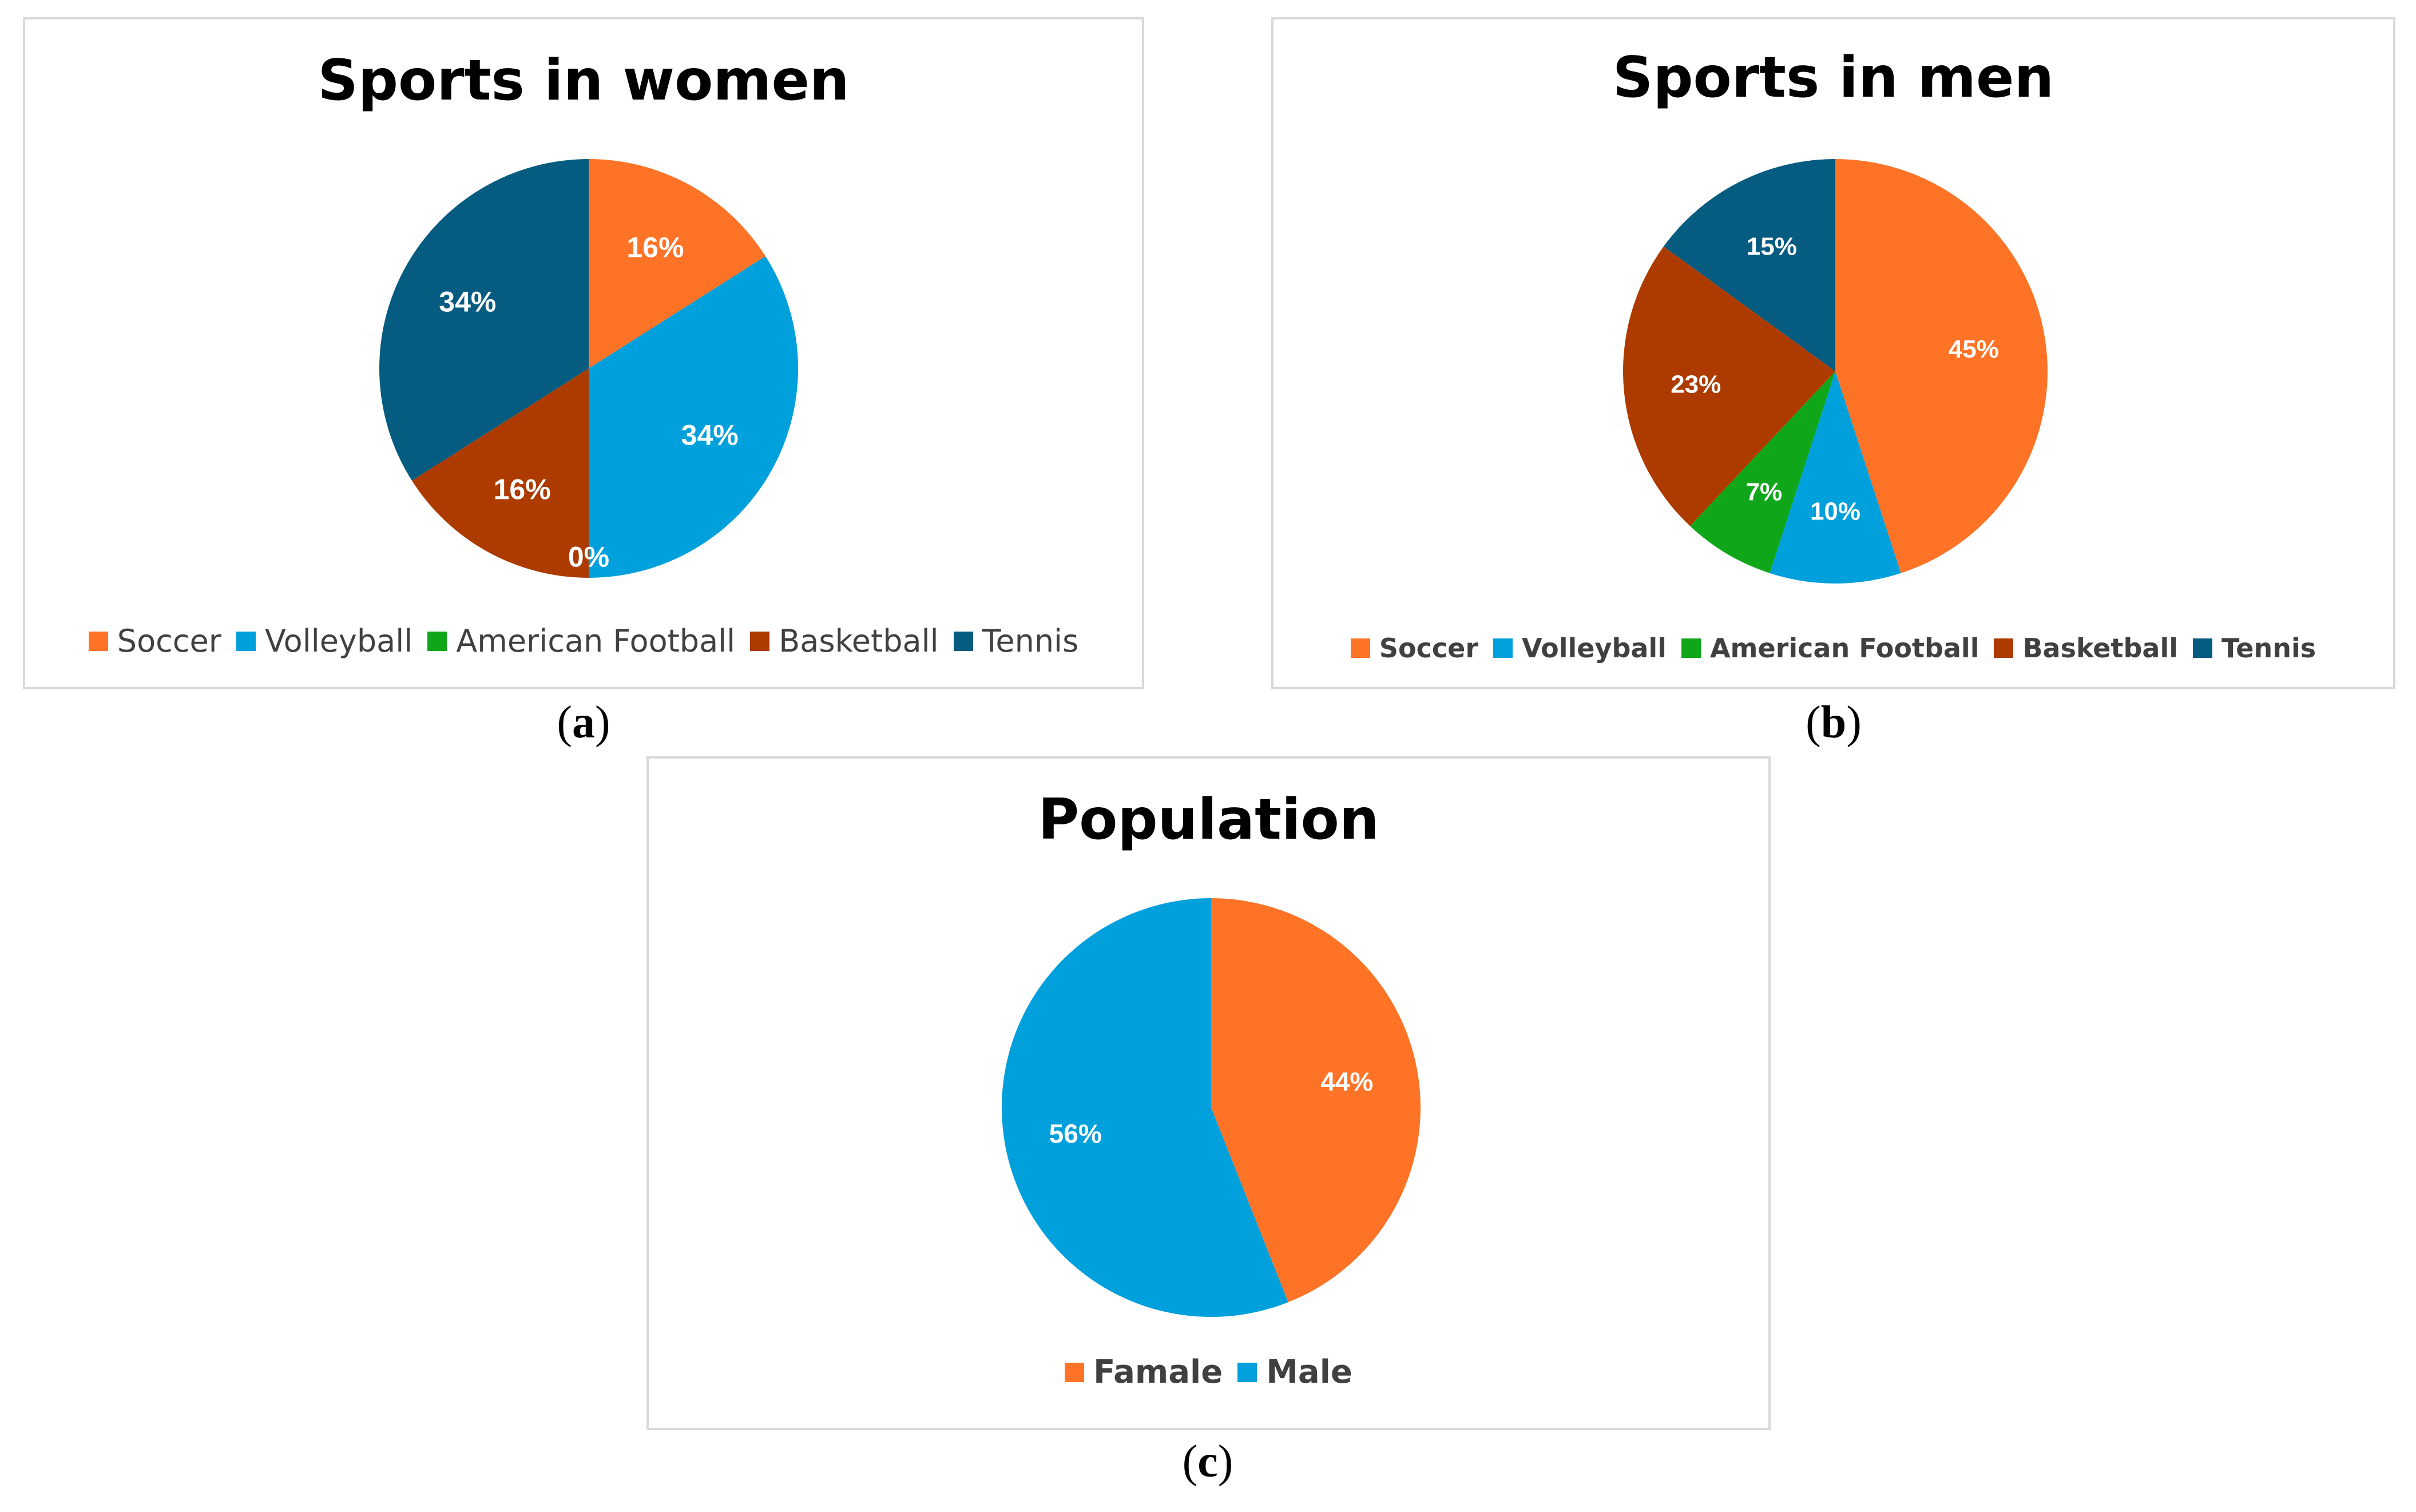 The height and width of the screenshot is (1512, 2416). I want to click on data-label-volleyball: 10%, so click(1835, 511).